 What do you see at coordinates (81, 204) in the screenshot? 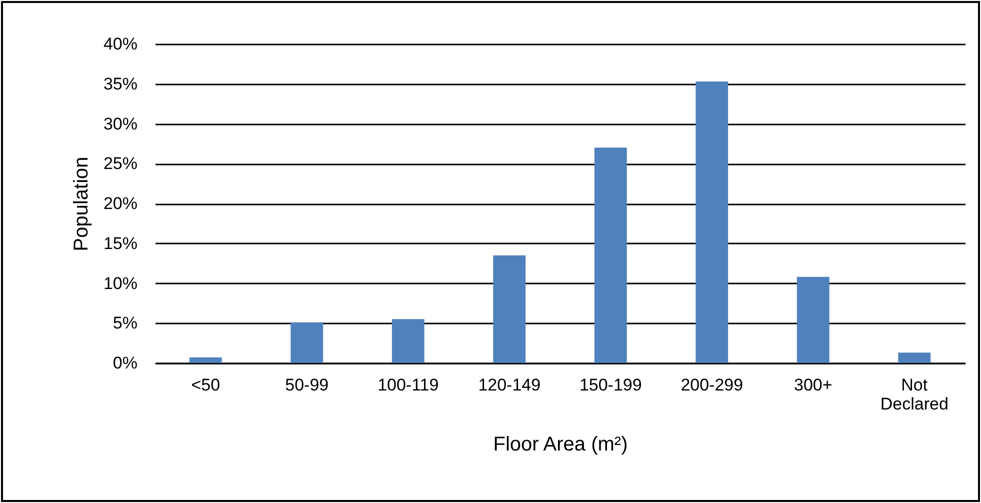
I see `y-axis-title: Population` at bounding box center [81, 204].